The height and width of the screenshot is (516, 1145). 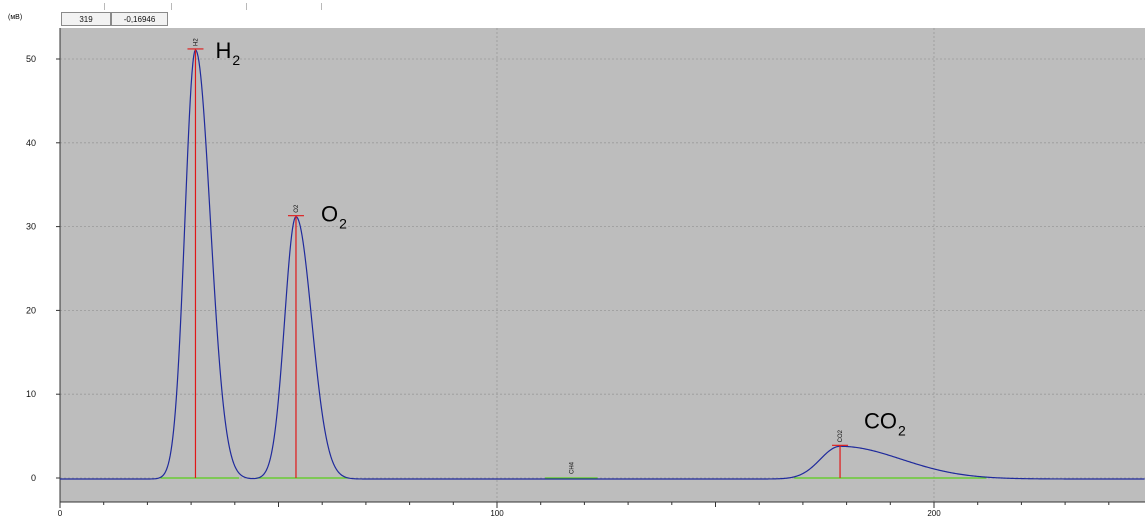 What do you see at coordinates (880, 420) in the screenshot?
I see `peak-name-co2: CO` at bounding box center [880, 420].